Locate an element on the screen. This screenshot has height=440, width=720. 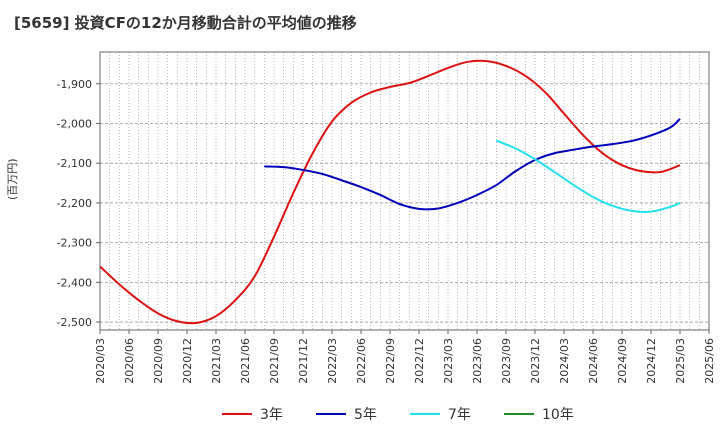
series-line-5年 is located at coordinates (472, 164).